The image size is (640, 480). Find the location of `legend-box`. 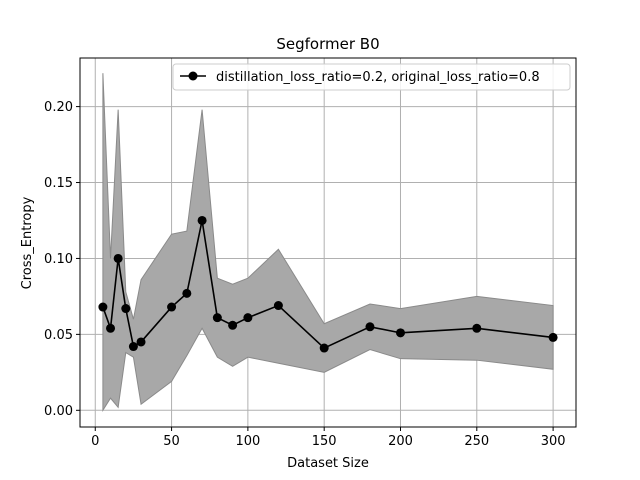

legend-box is located at coordinates (371, 77).